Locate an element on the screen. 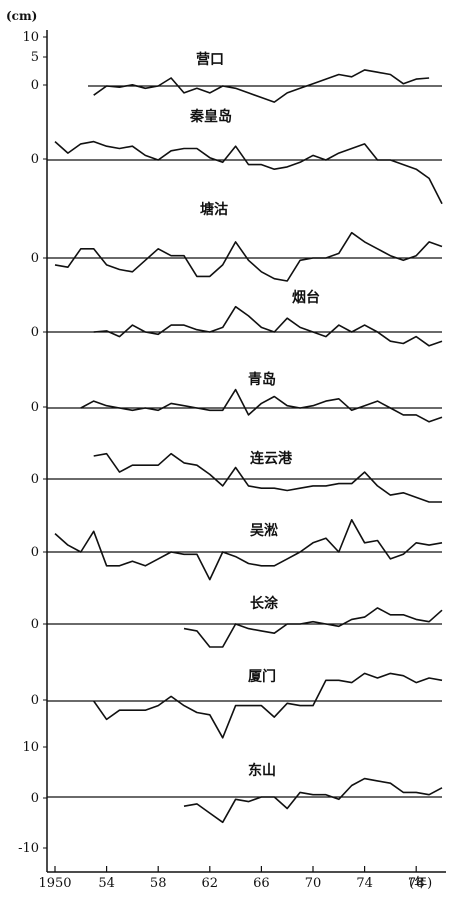 The image size is (469, 900). x-tick-label: 66 is located at coordinates (261, 883).